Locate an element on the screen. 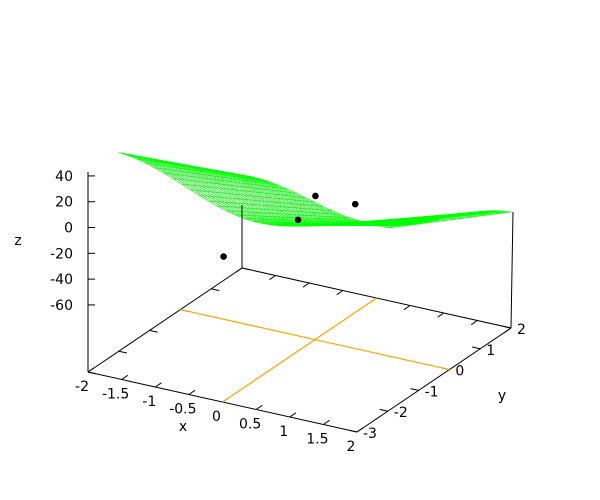 Image resolution: width=600 pixels, height=500 pixels. z-tick-label: 40 is located at coordinates (64, 177).